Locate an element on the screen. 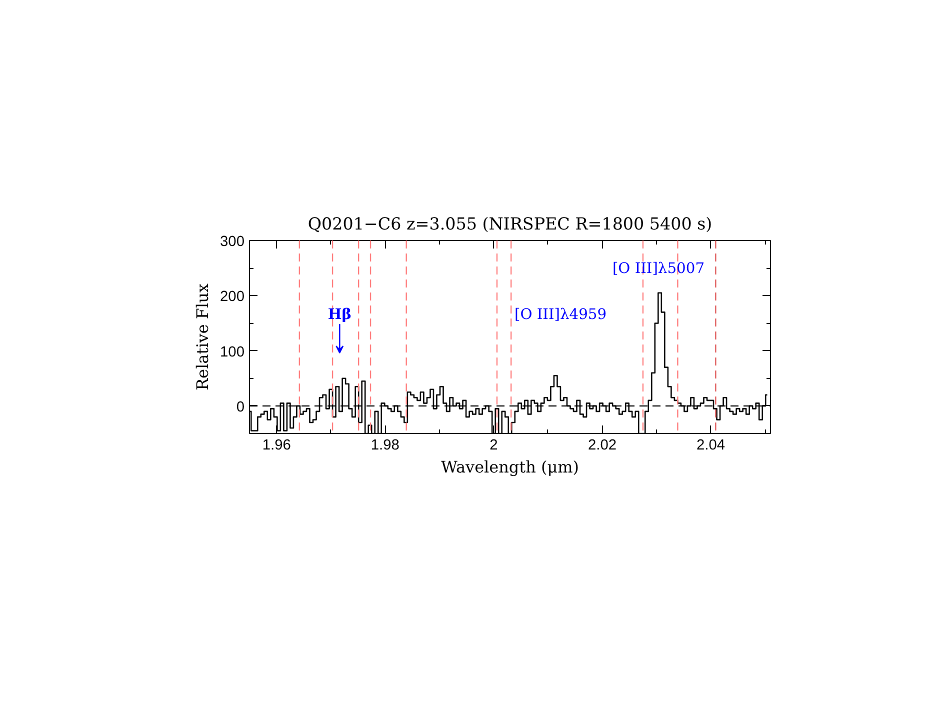 This screenshot has width=948, height=708. chart-title: Q0201−C6 z=3.055 (NIRSPEC R=1800 5400 s) is located at coordinates (510, 224).